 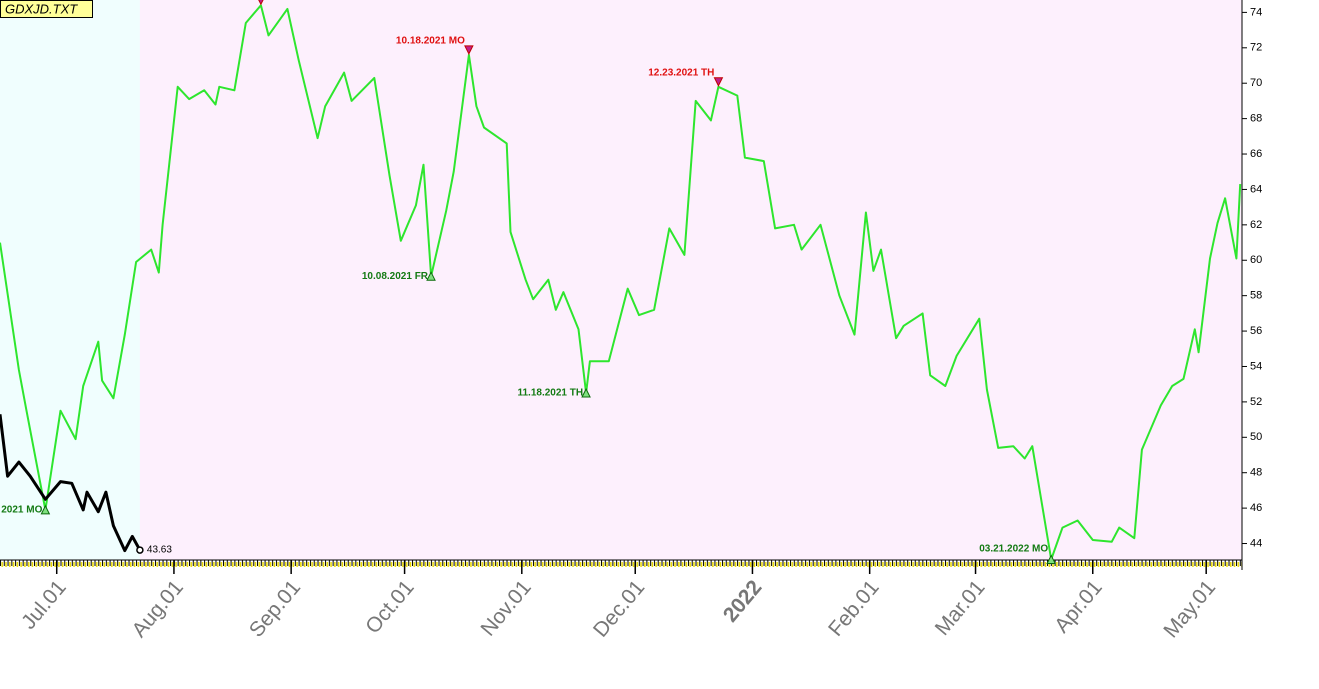 What do you see at coordinates (619, 609) in the screenshot?
I see `x-tick-label: Dec.01` at bounding box center [619, 609].